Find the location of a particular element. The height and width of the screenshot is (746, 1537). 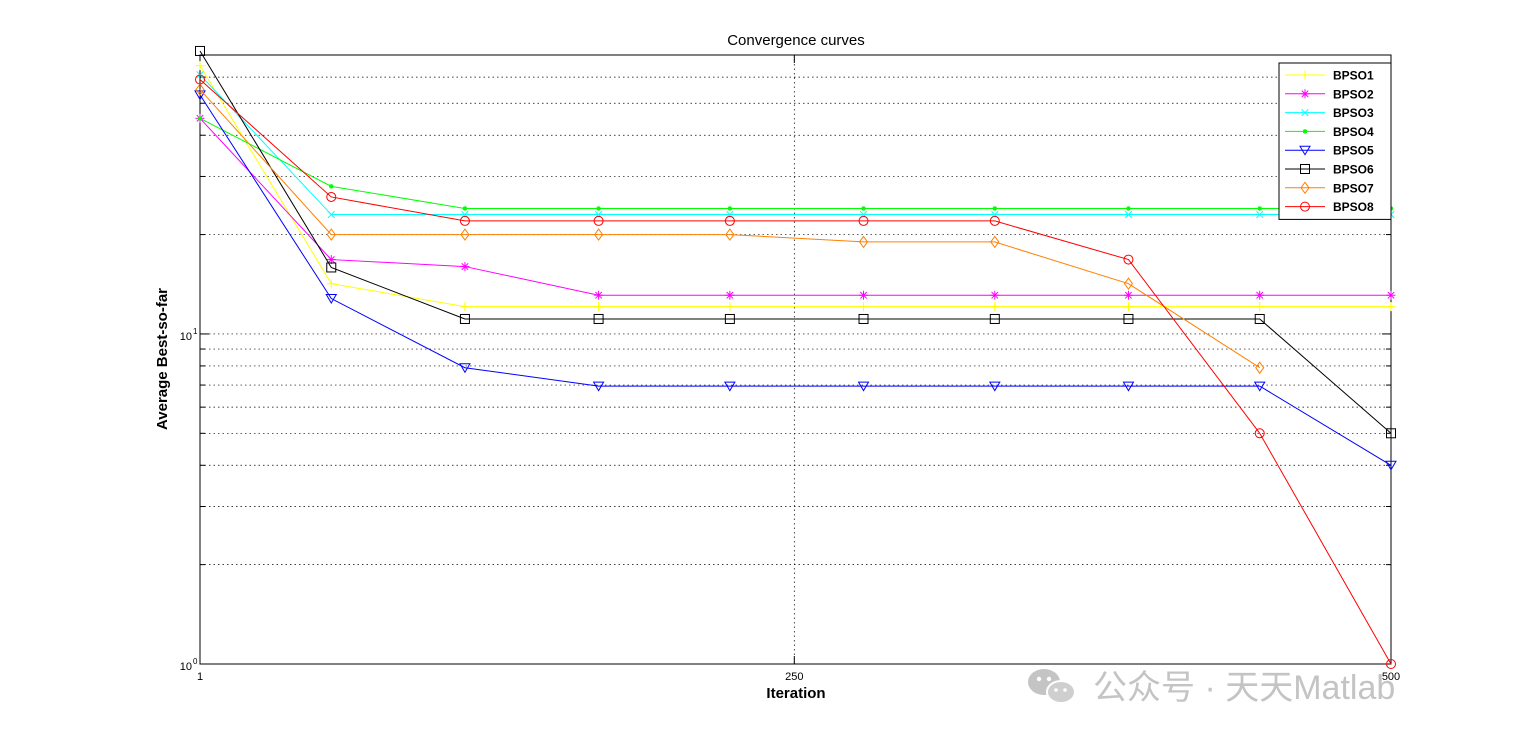

legend-label: BPSO7 is located at coordinates (1353, 188).